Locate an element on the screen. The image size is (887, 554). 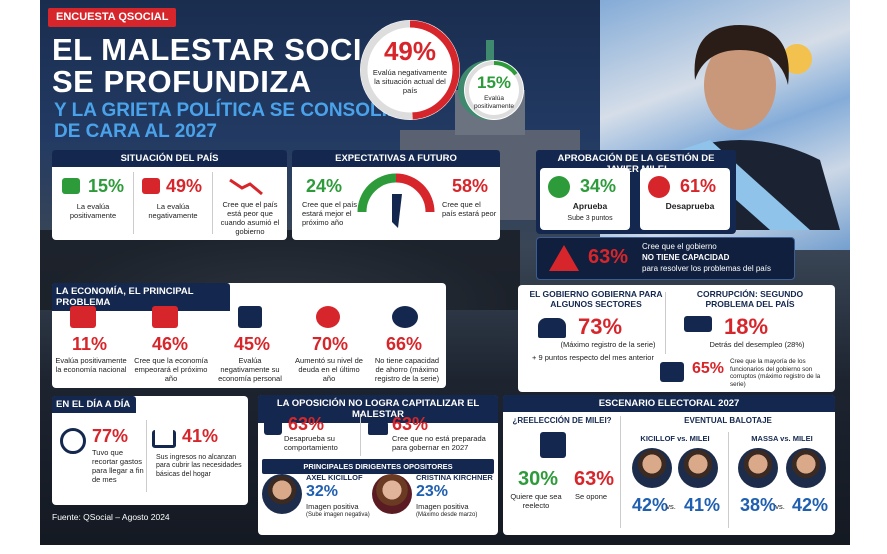
heading: EXPECTATIVAS A FUTURO is located at coordinates (396, 158).